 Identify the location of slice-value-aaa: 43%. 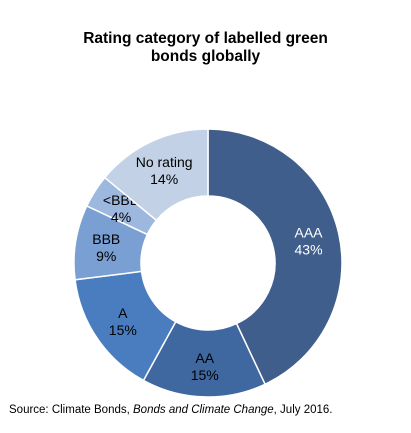
(309, 250).